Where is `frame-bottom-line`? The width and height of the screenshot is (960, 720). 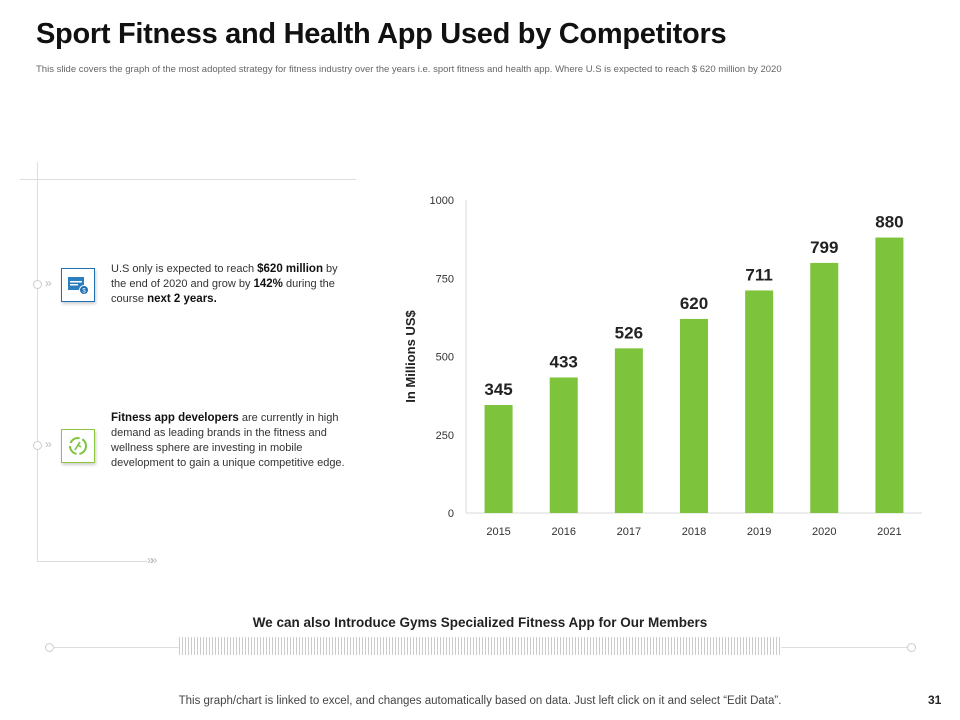 frame-bottom-line is located at coordinates (92, 561).